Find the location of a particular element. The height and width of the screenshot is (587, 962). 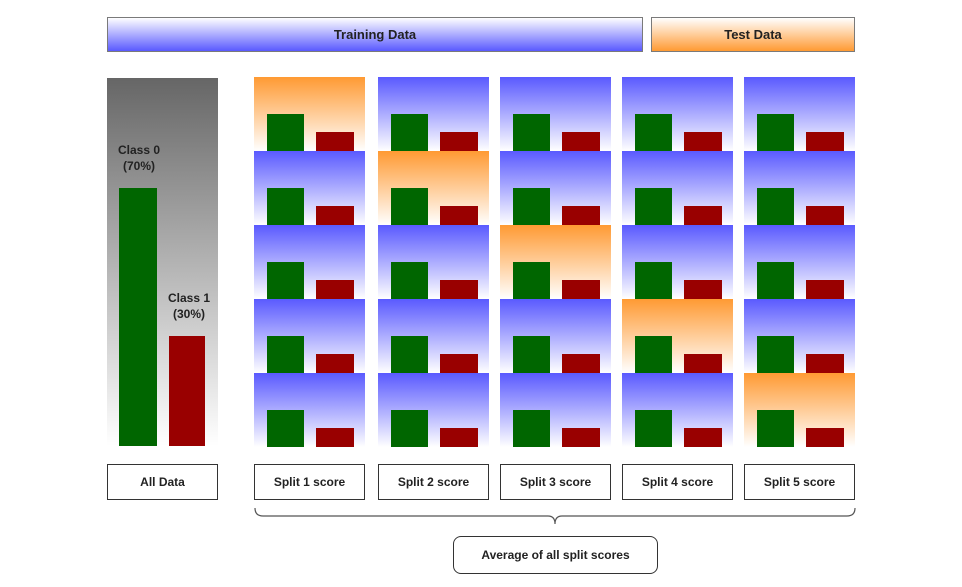

split-1-column is located at coordinates (309, 262).